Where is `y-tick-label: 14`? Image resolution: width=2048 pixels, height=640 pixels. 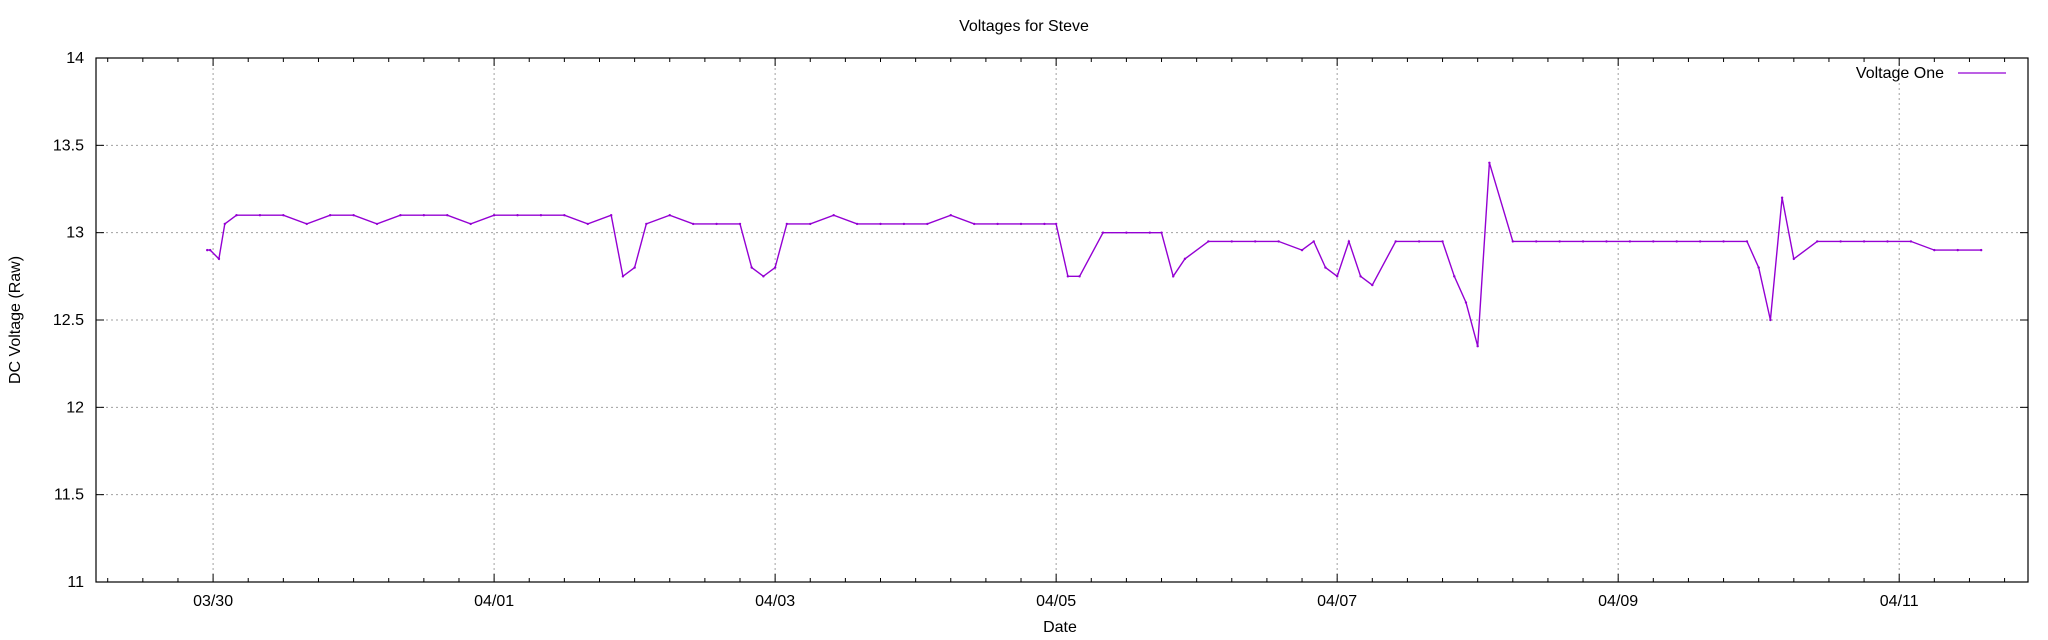 y-tick-label: 14 is located at coordinates (75, 58).